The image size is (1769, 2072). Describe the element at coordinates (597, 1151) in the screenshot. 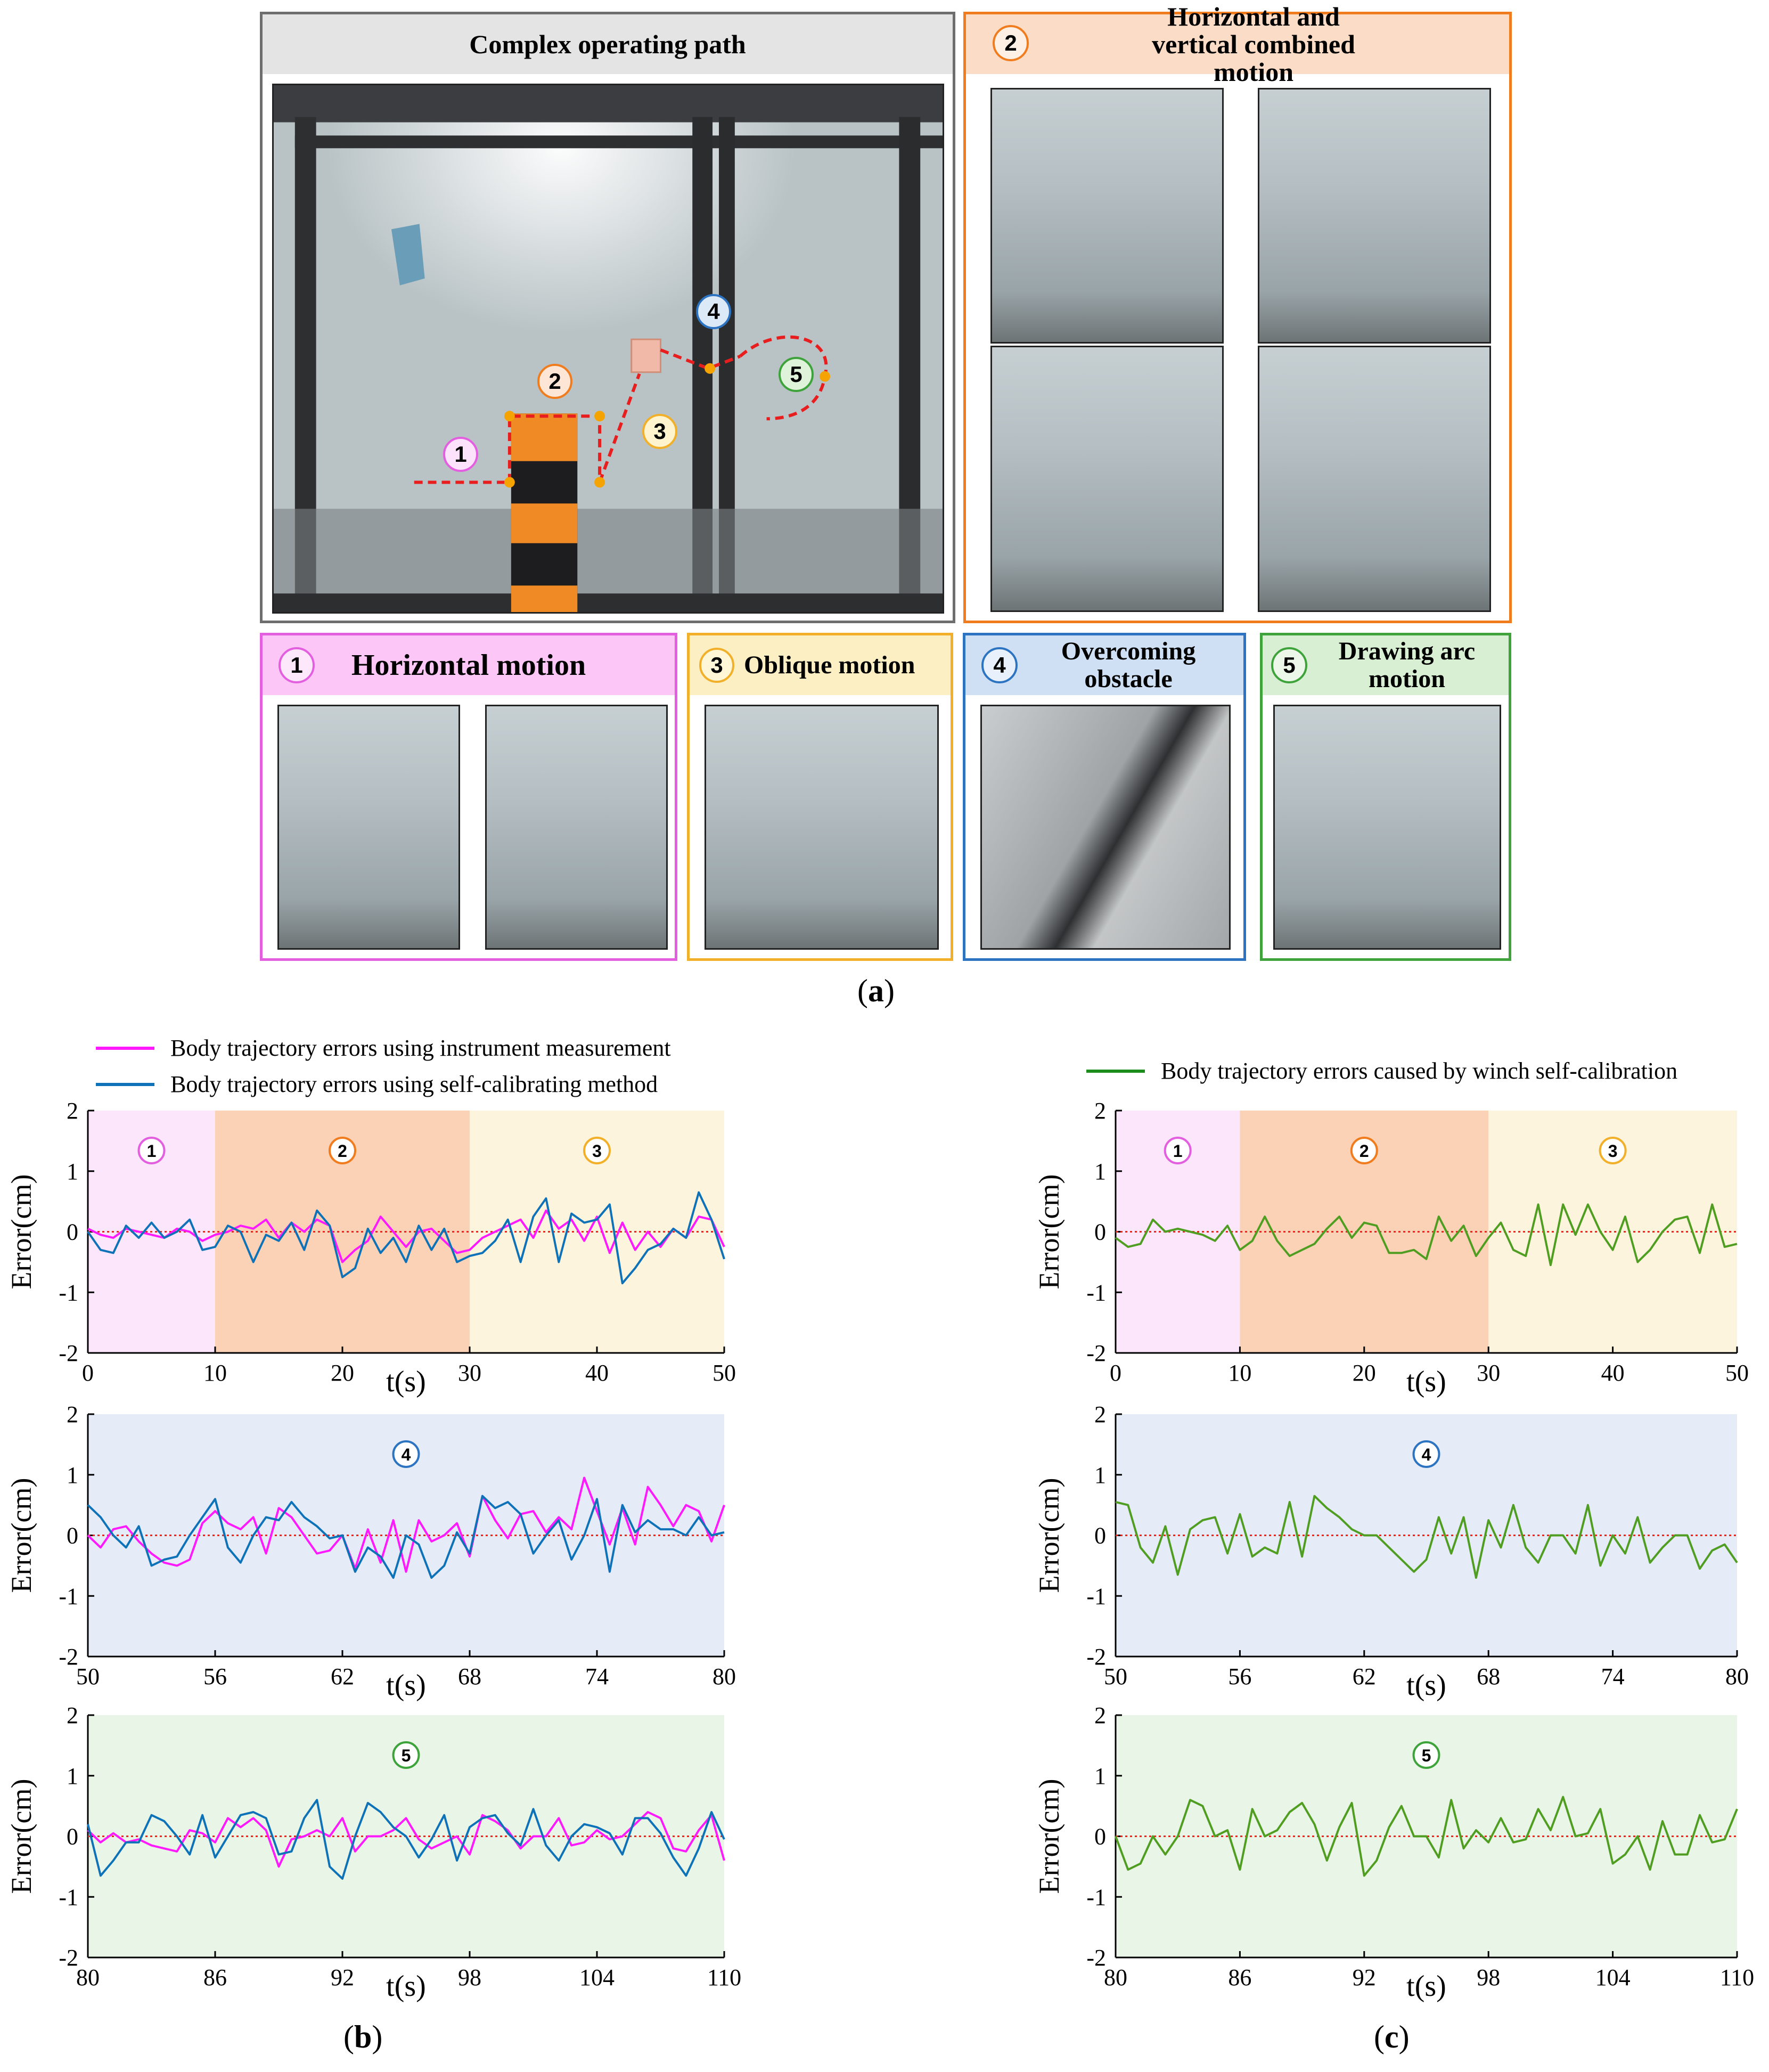

I see `b1-region-badge-text-3: 3` at that location.